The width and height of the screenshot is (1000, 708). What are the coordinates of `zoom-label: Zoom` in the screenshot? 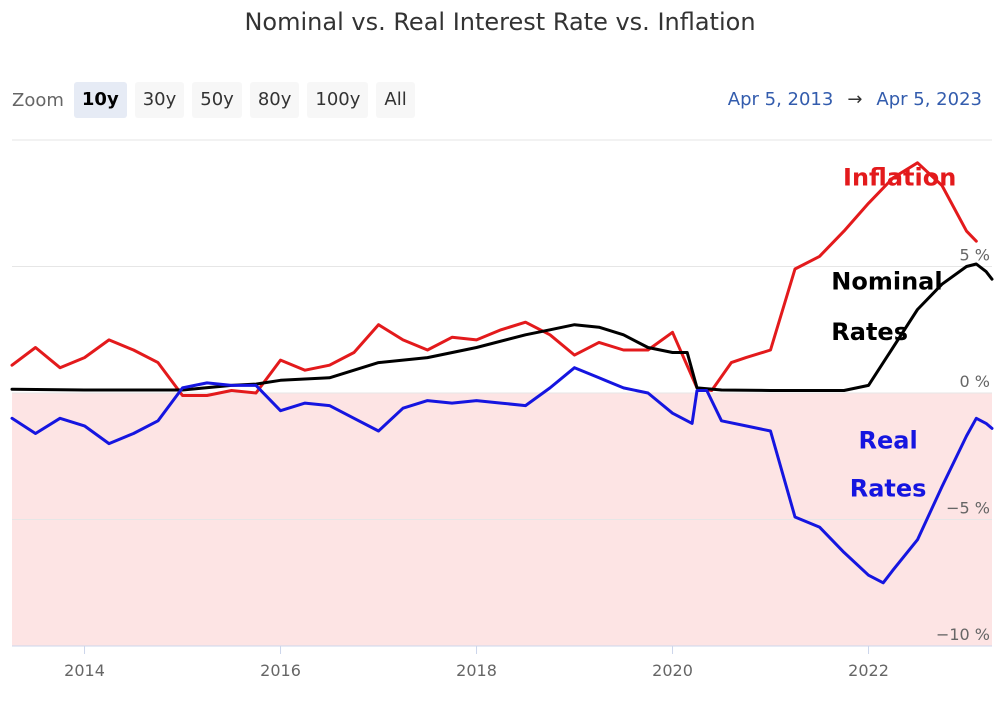 It's located at (38, 100).